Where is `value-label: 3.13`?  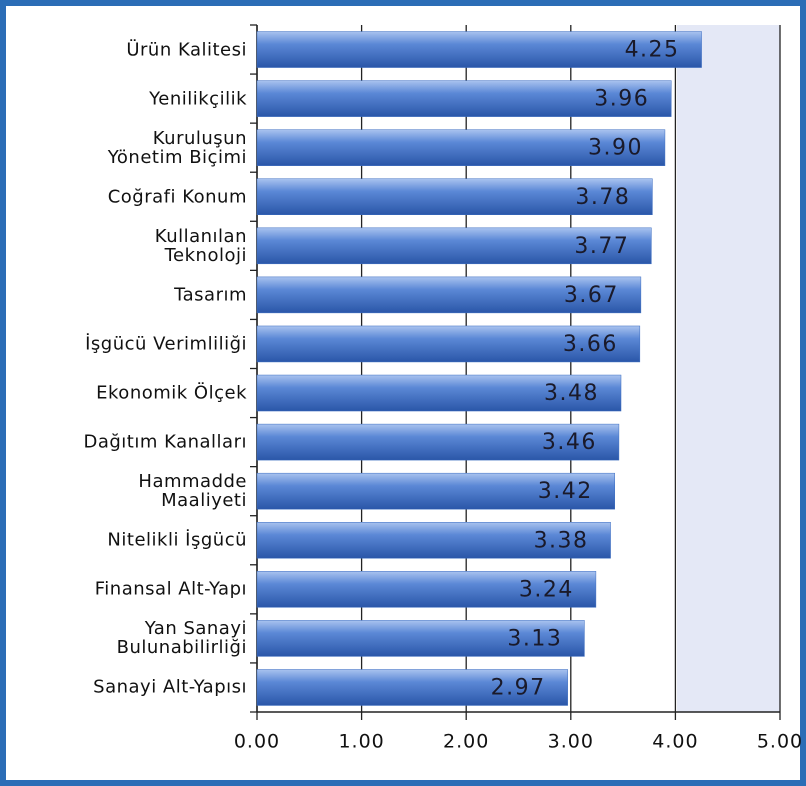 value-label: 3.13 is located at coordinates (534, 638).